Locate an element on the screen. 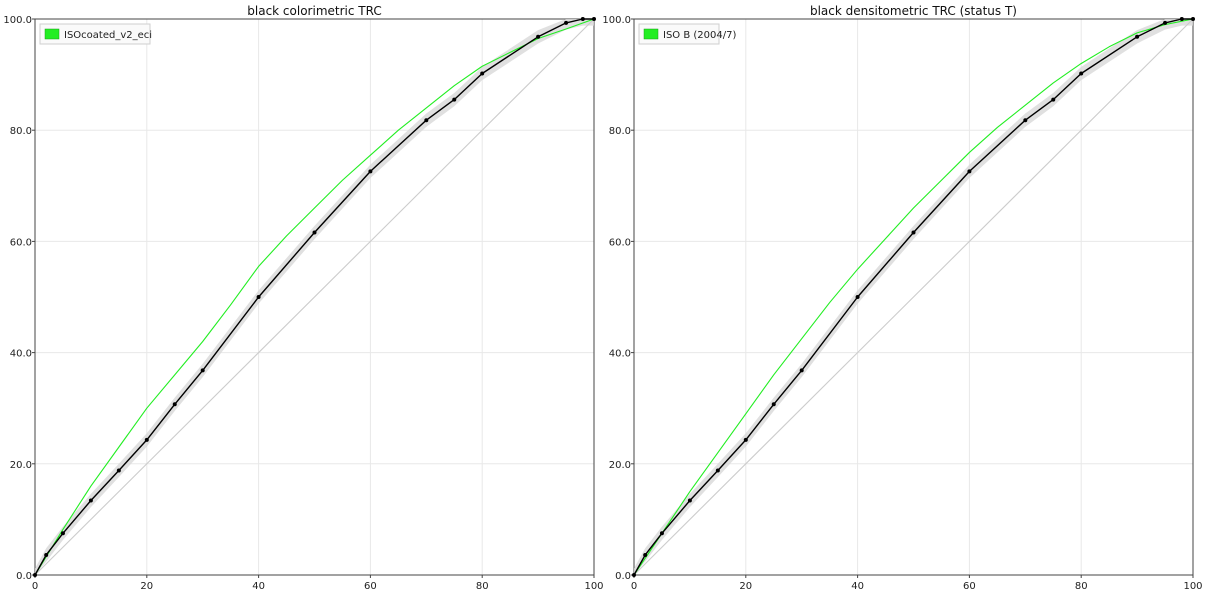 The width and height of the screenshot is (1205, 605). legend: ISOcoated_v2_eci is located at coordinates (95, 34).